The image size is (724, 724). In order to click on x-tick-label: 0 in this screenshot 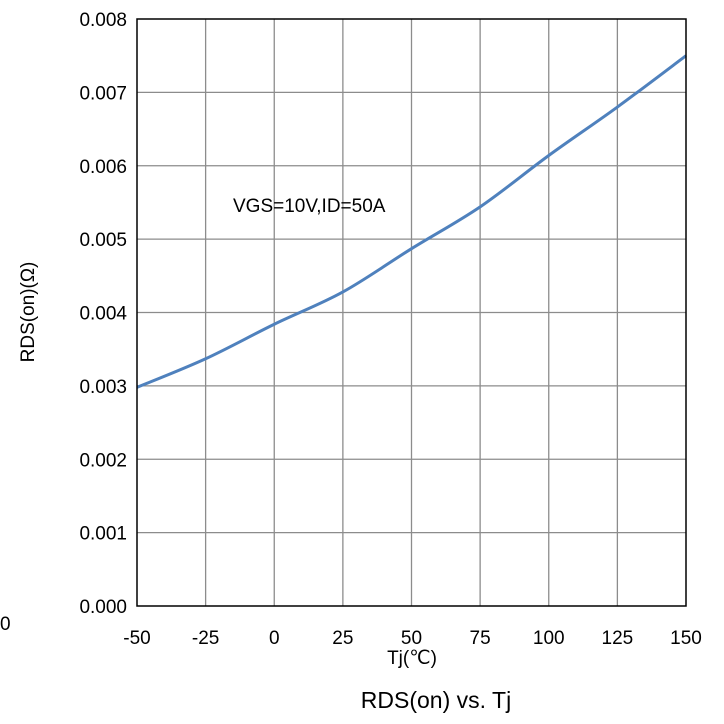, I will do `click(274, 638)`.